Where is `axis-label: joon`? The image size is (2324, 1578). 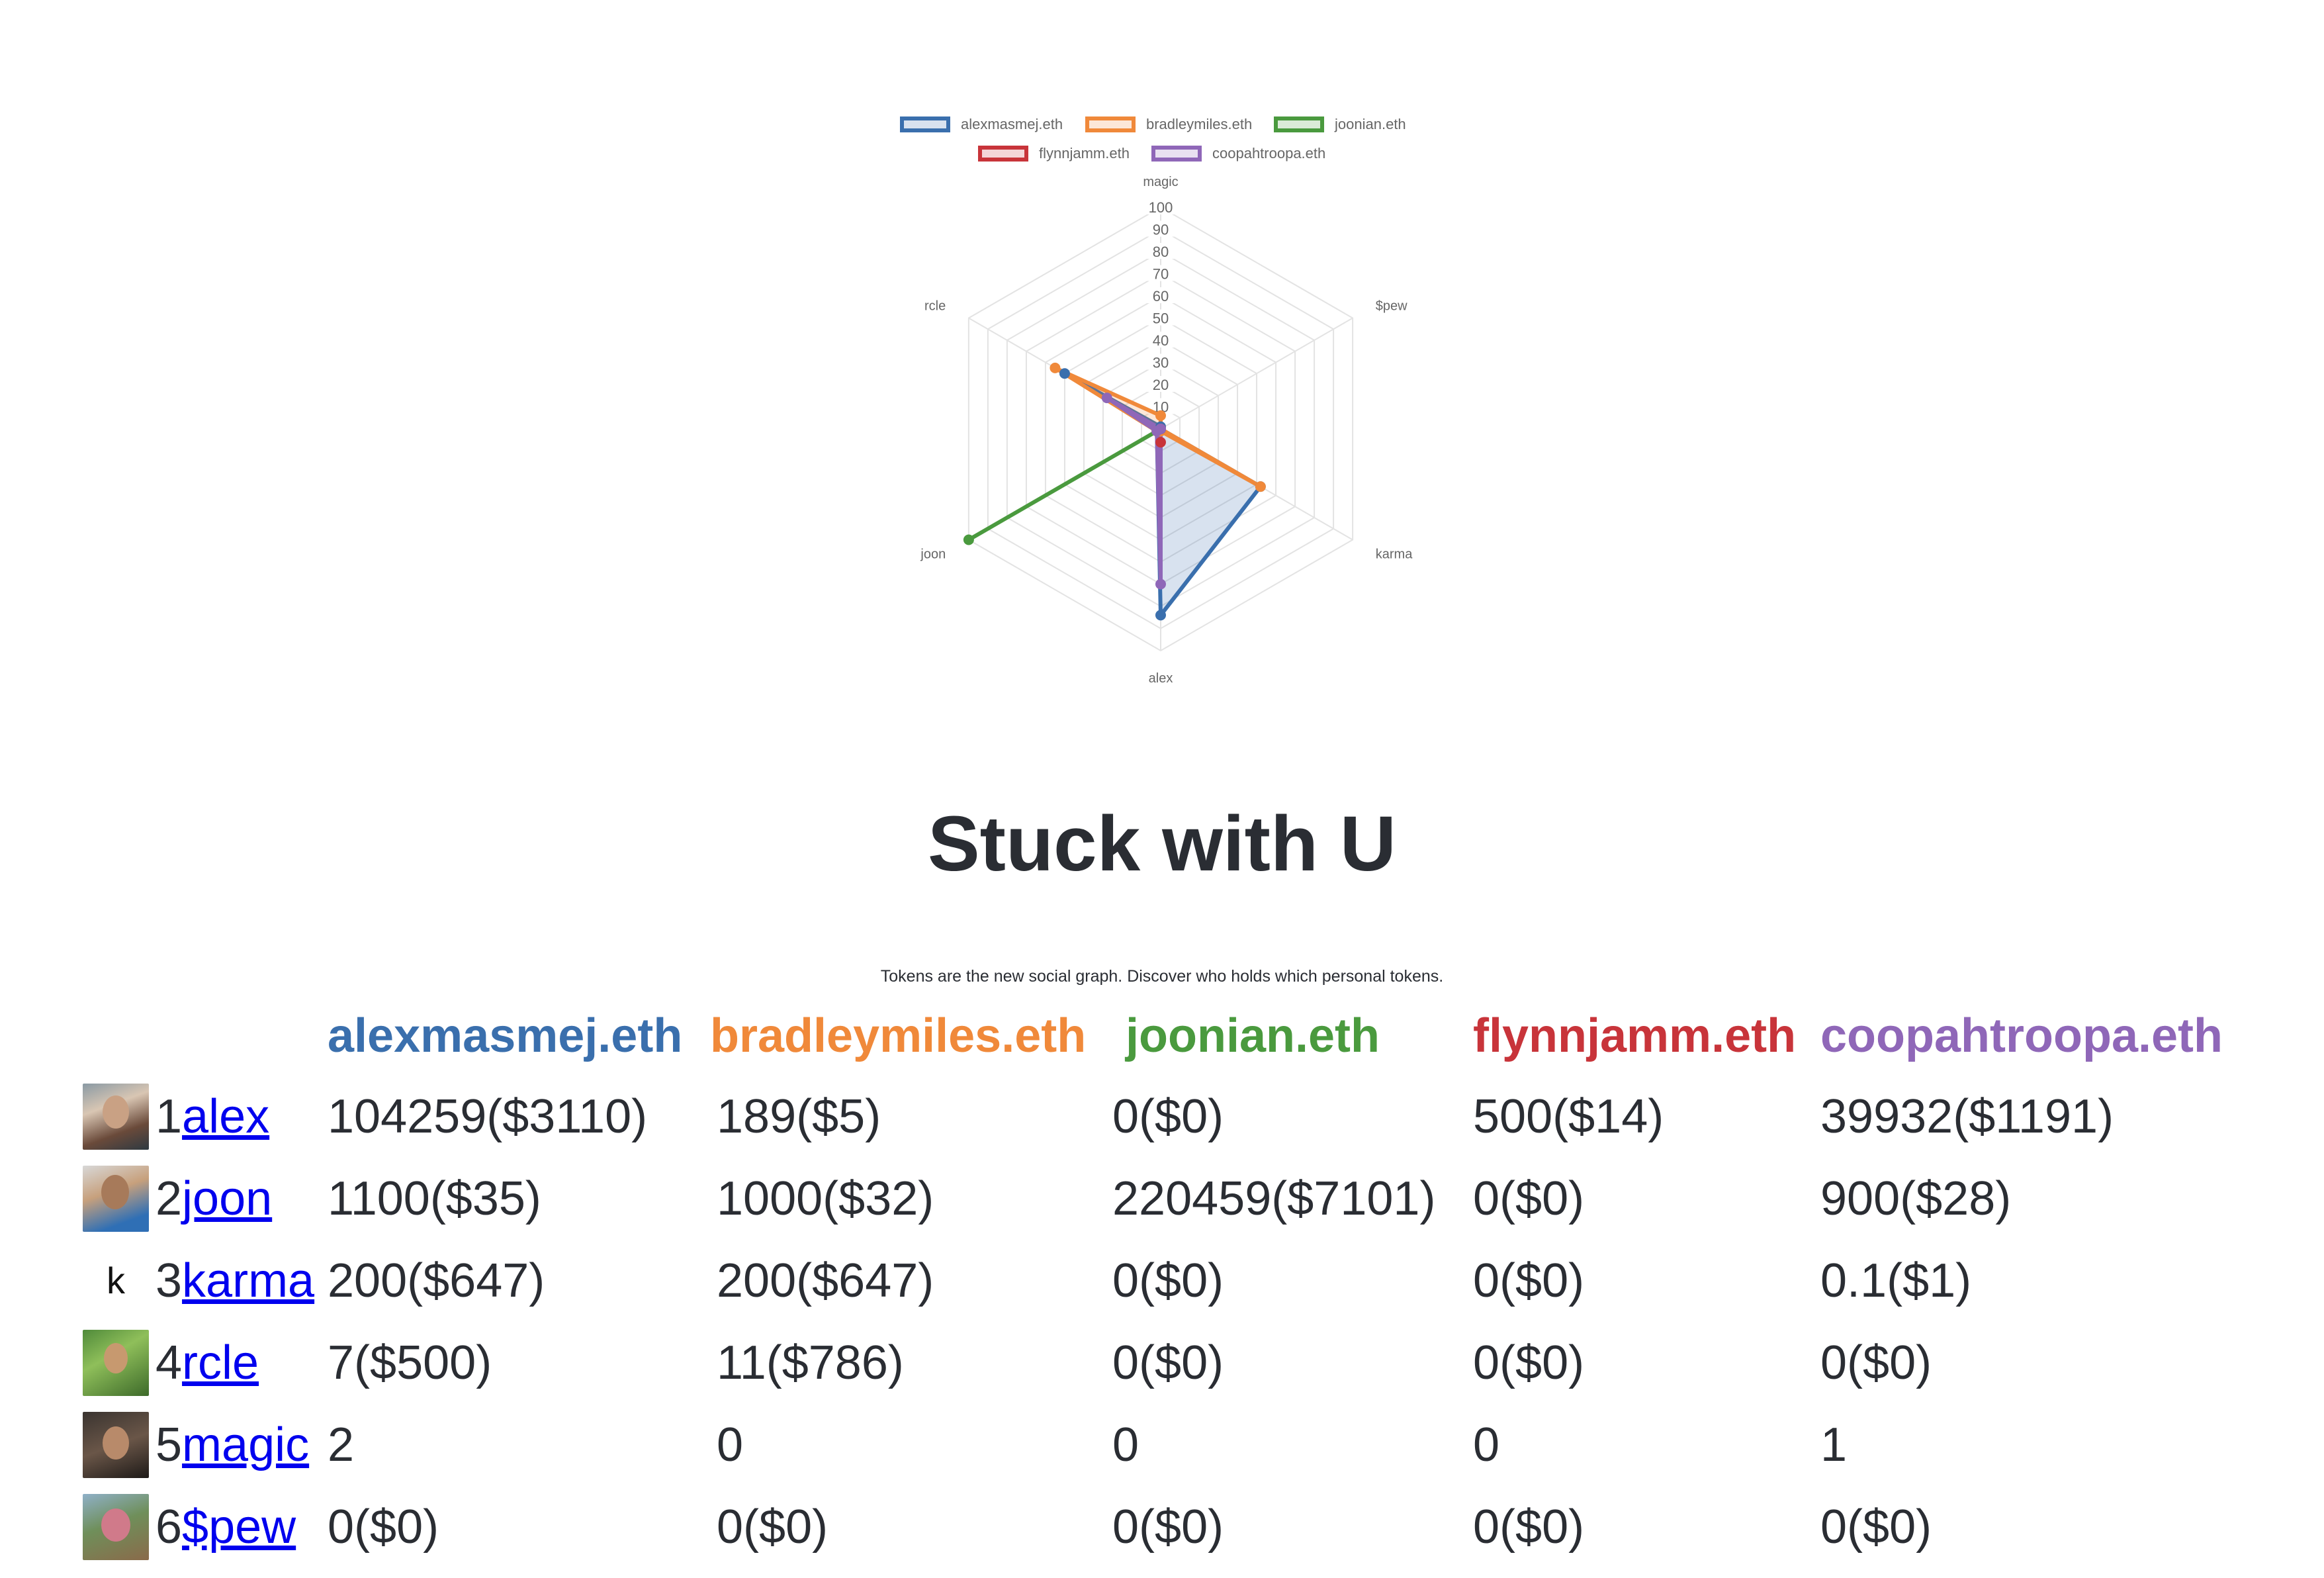 axis-label: joon is located at coordinates (933, 554).